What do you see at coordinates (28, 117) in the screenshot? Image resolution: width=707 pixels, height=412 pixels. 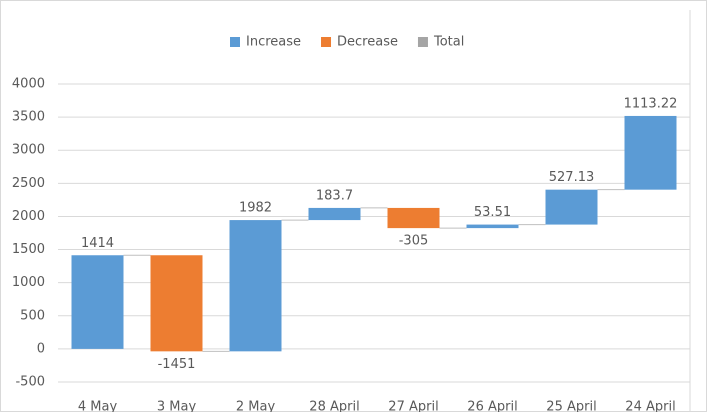 I see `y-tick-label: 3500` at bounding box center [28, 117].